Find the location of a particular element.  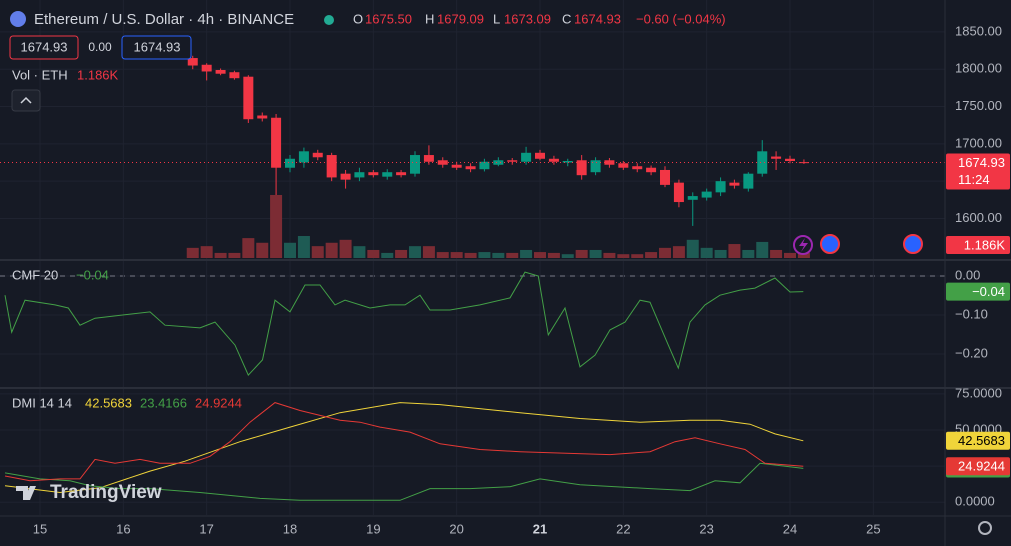

volume-value: 1.186K is located at coordinates (98, 74).